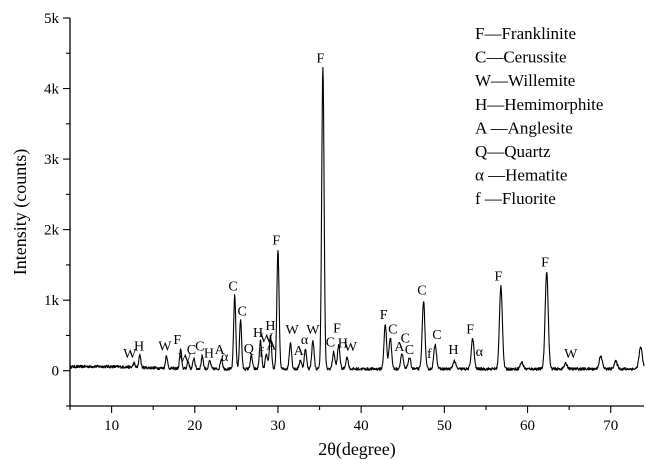 This screenshot has height=460, width=646. What do you see at coordinates (277, 426) in the screenshot?
I see `x-tick-label: 30` at bounding box center [277, 426].